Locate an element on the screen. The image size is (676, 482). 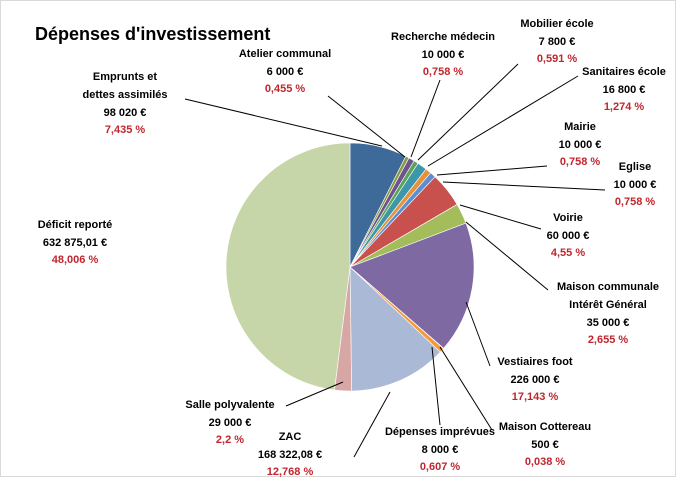
chart-title: Dépenses d'investissement is located at coordinates (152, 34).